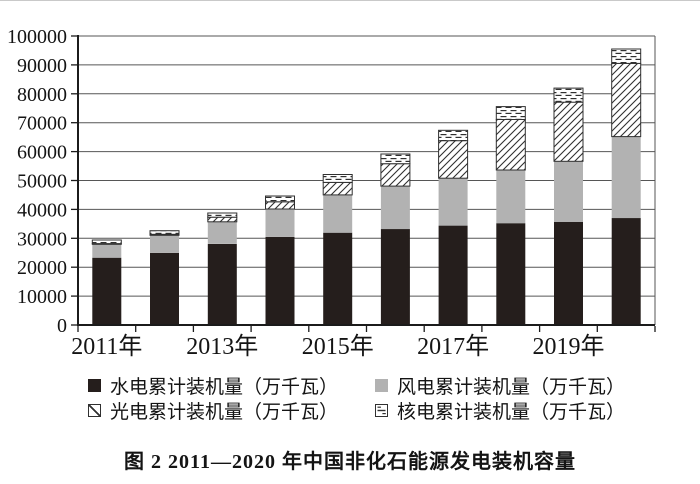 This screenshot has width=700, height=484. Describe the element at coordinates (568, 191) in the screenshot. I see `bar-2019年-wind-segment` at that location.